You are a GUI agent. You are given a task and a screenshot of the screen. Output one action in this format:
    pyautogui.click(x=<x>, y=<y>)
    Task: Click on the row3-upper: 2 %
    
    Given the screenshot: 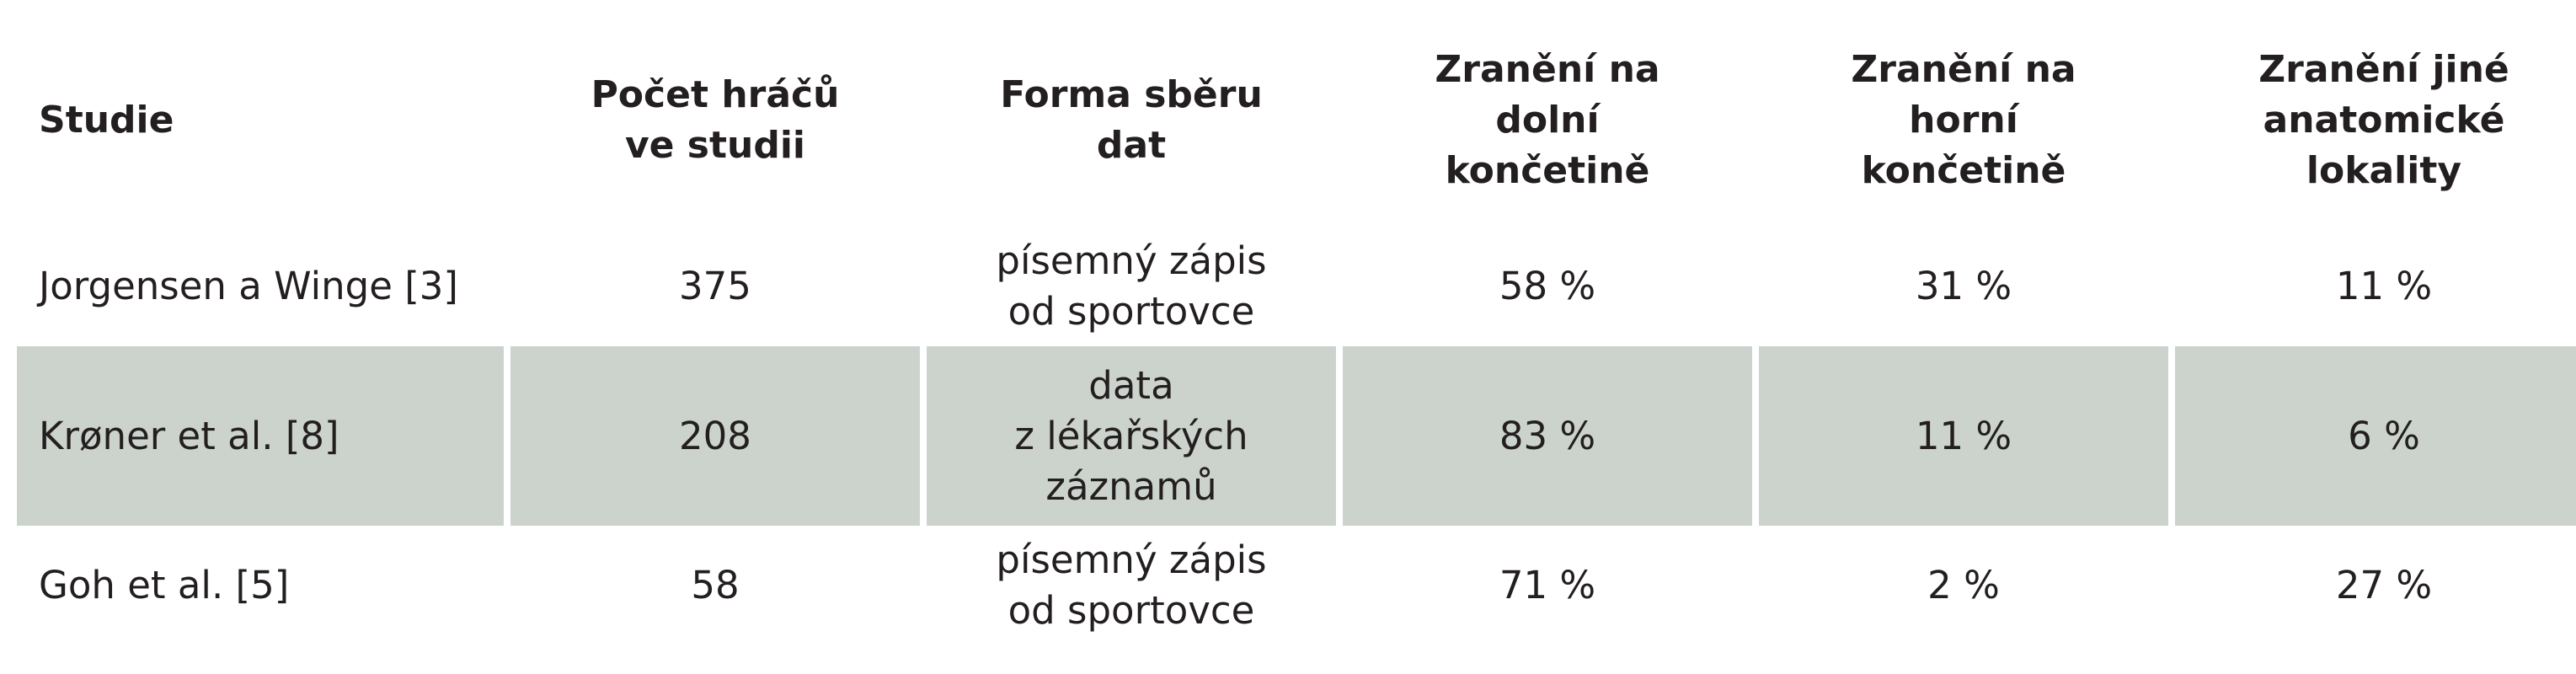 What is the action you would take?
    pyautogui.click(x=1963, y=585)
    